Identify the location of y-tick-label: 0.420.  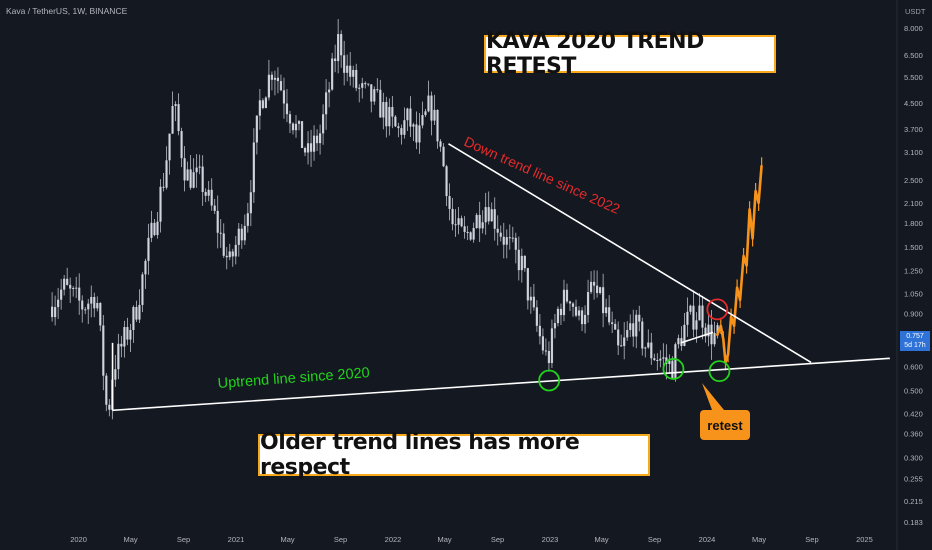
(913, 413).